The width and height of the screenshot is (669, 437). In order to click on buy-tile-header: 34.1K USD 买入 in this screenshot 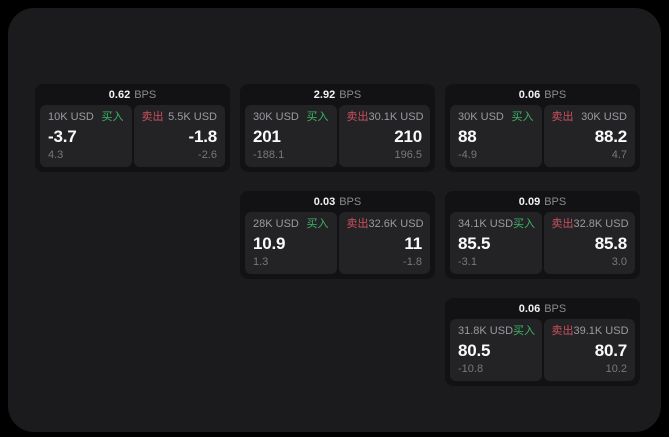, I will do `click(497, 224)`.